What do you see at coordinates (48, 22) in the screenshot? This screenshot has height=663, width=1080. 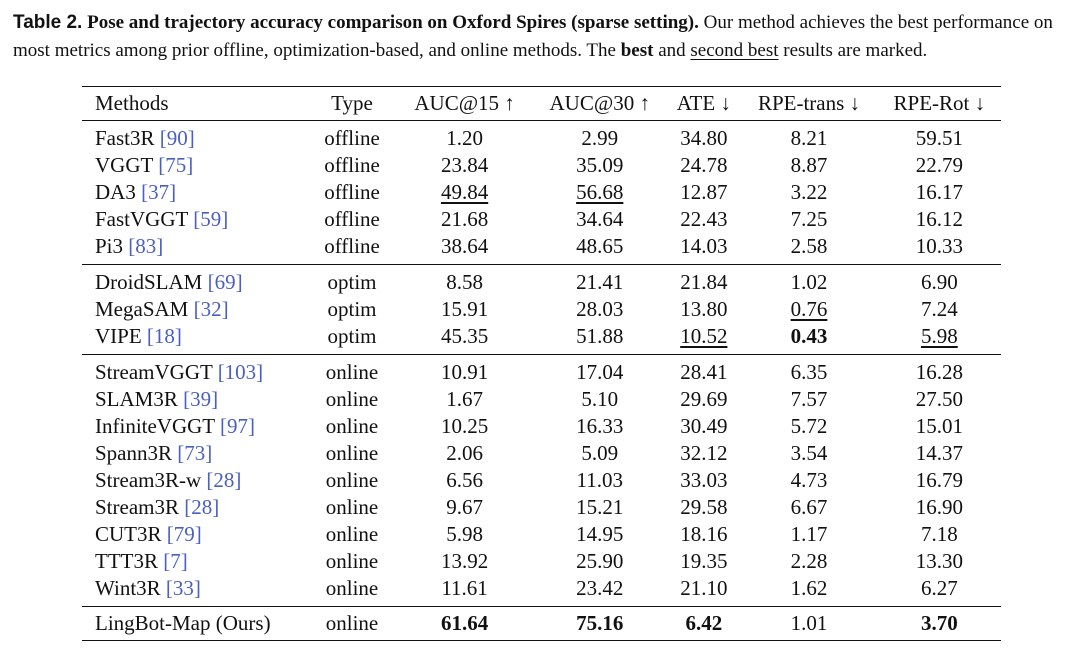 I see `caption-label: Table 2.` at bounding box center [48, 22].